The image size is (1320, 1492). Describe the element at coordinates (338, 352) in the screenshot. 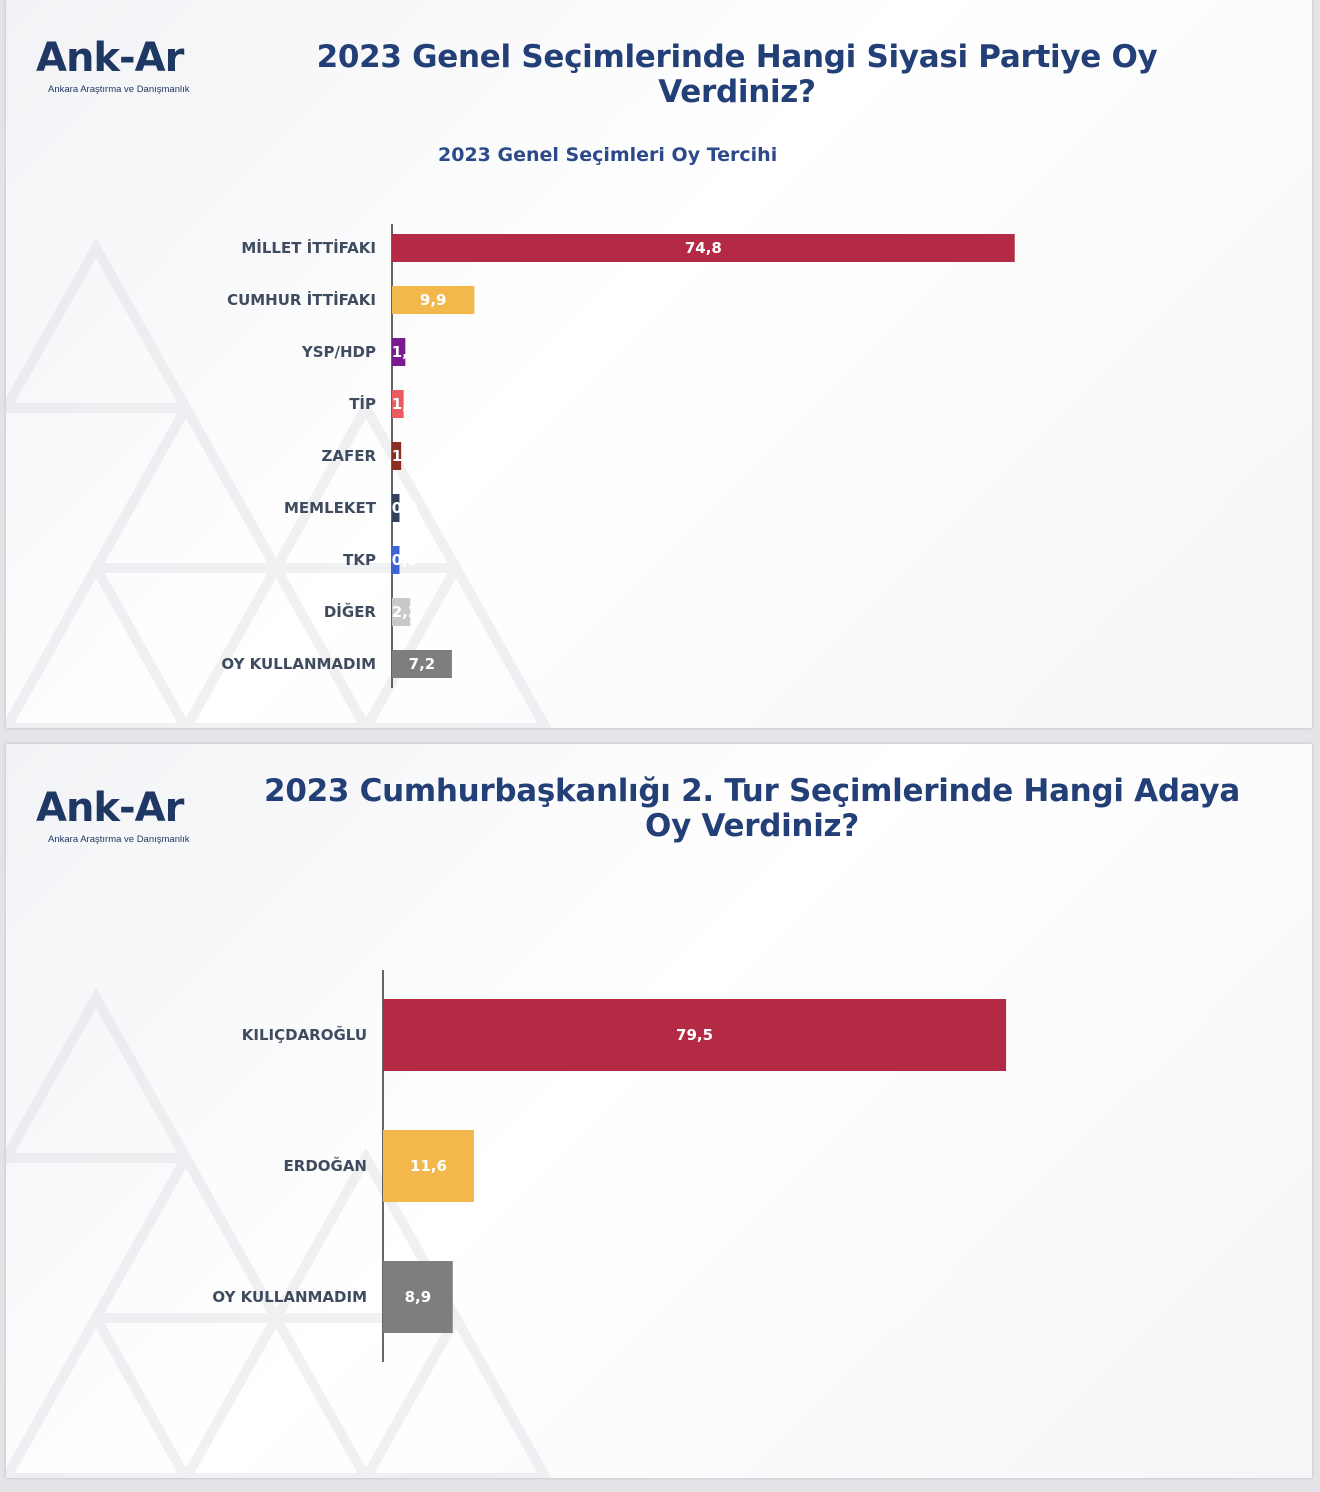

I see `category-label: YSP/HDP` at that location.